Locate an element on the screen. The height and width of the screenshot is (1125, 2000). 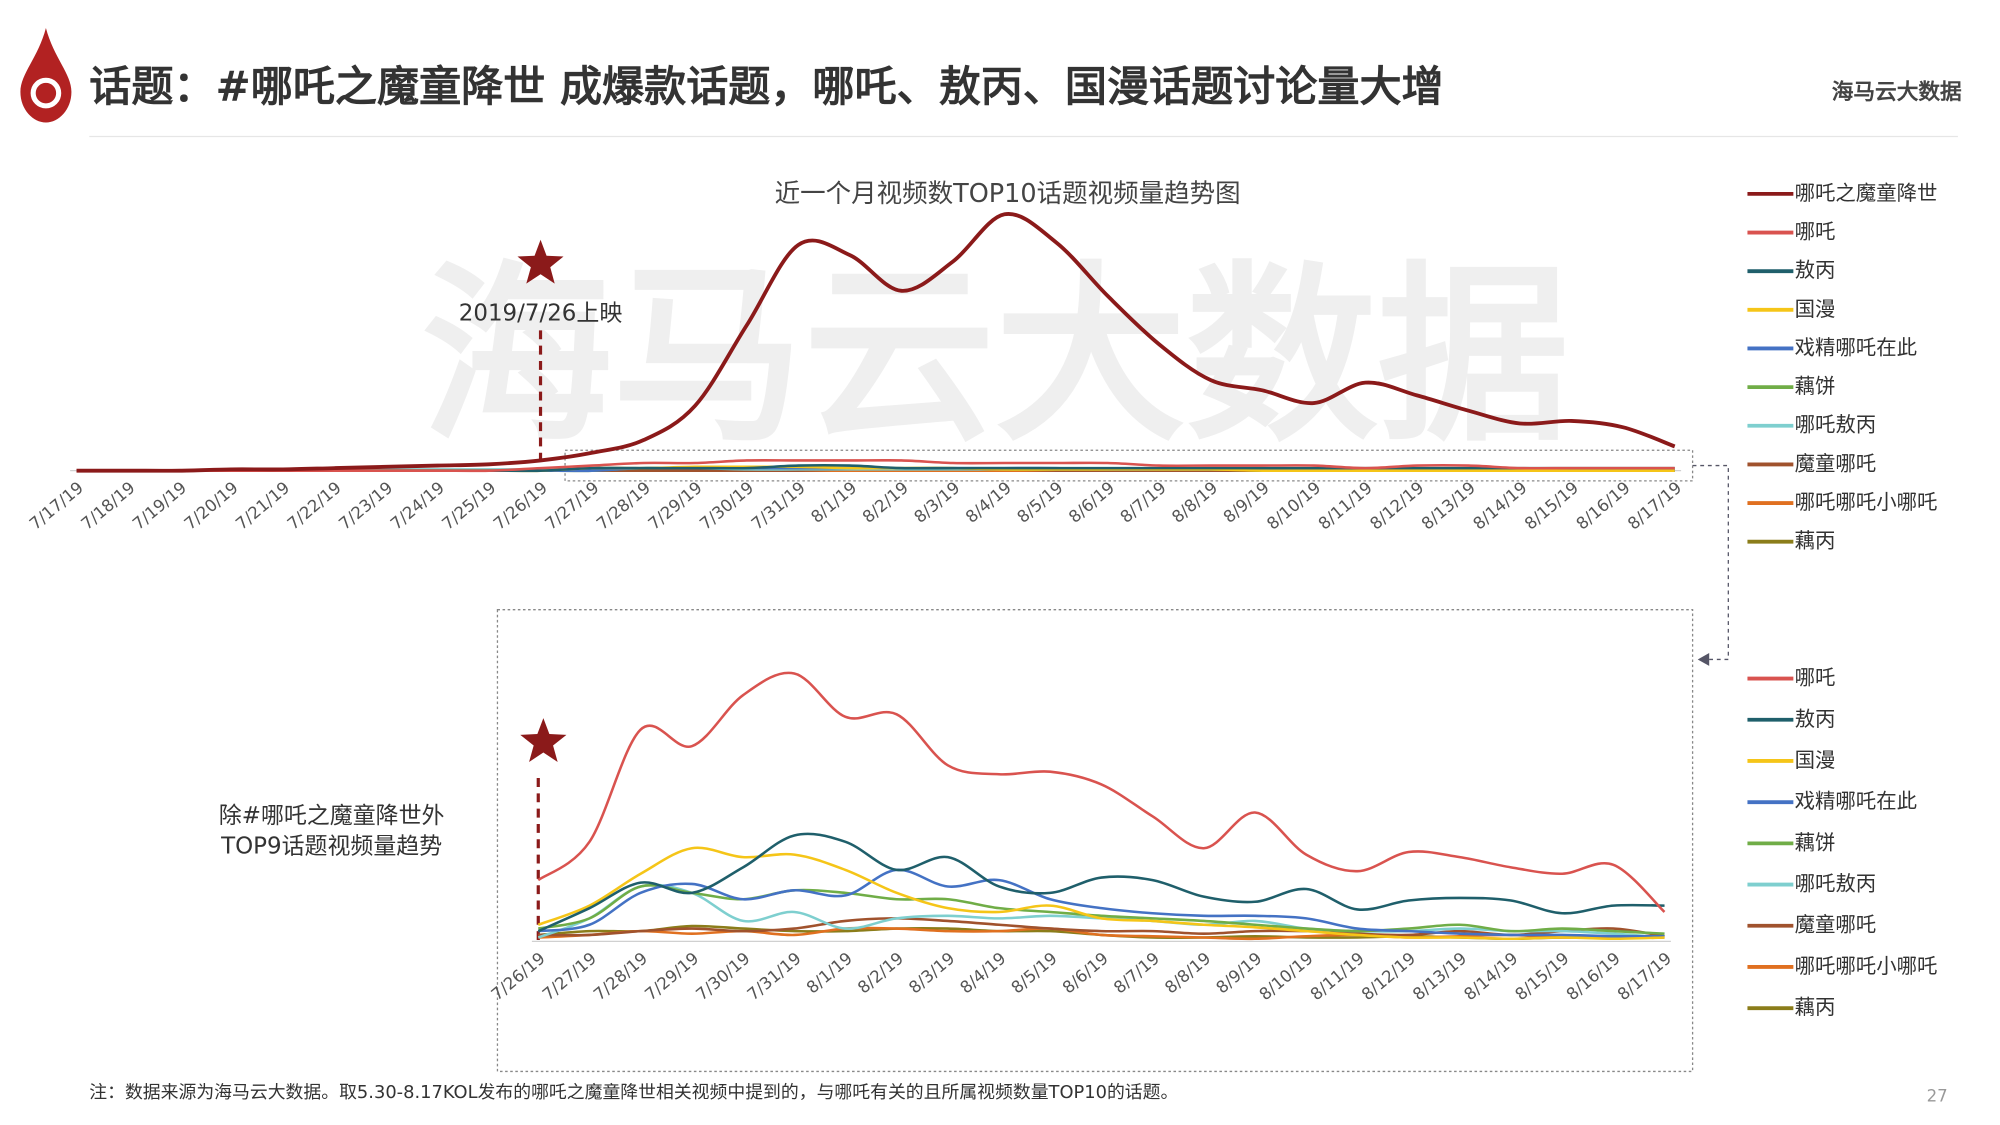
x-tick-label: 7/26/19 is located at coordinates (520, 506).